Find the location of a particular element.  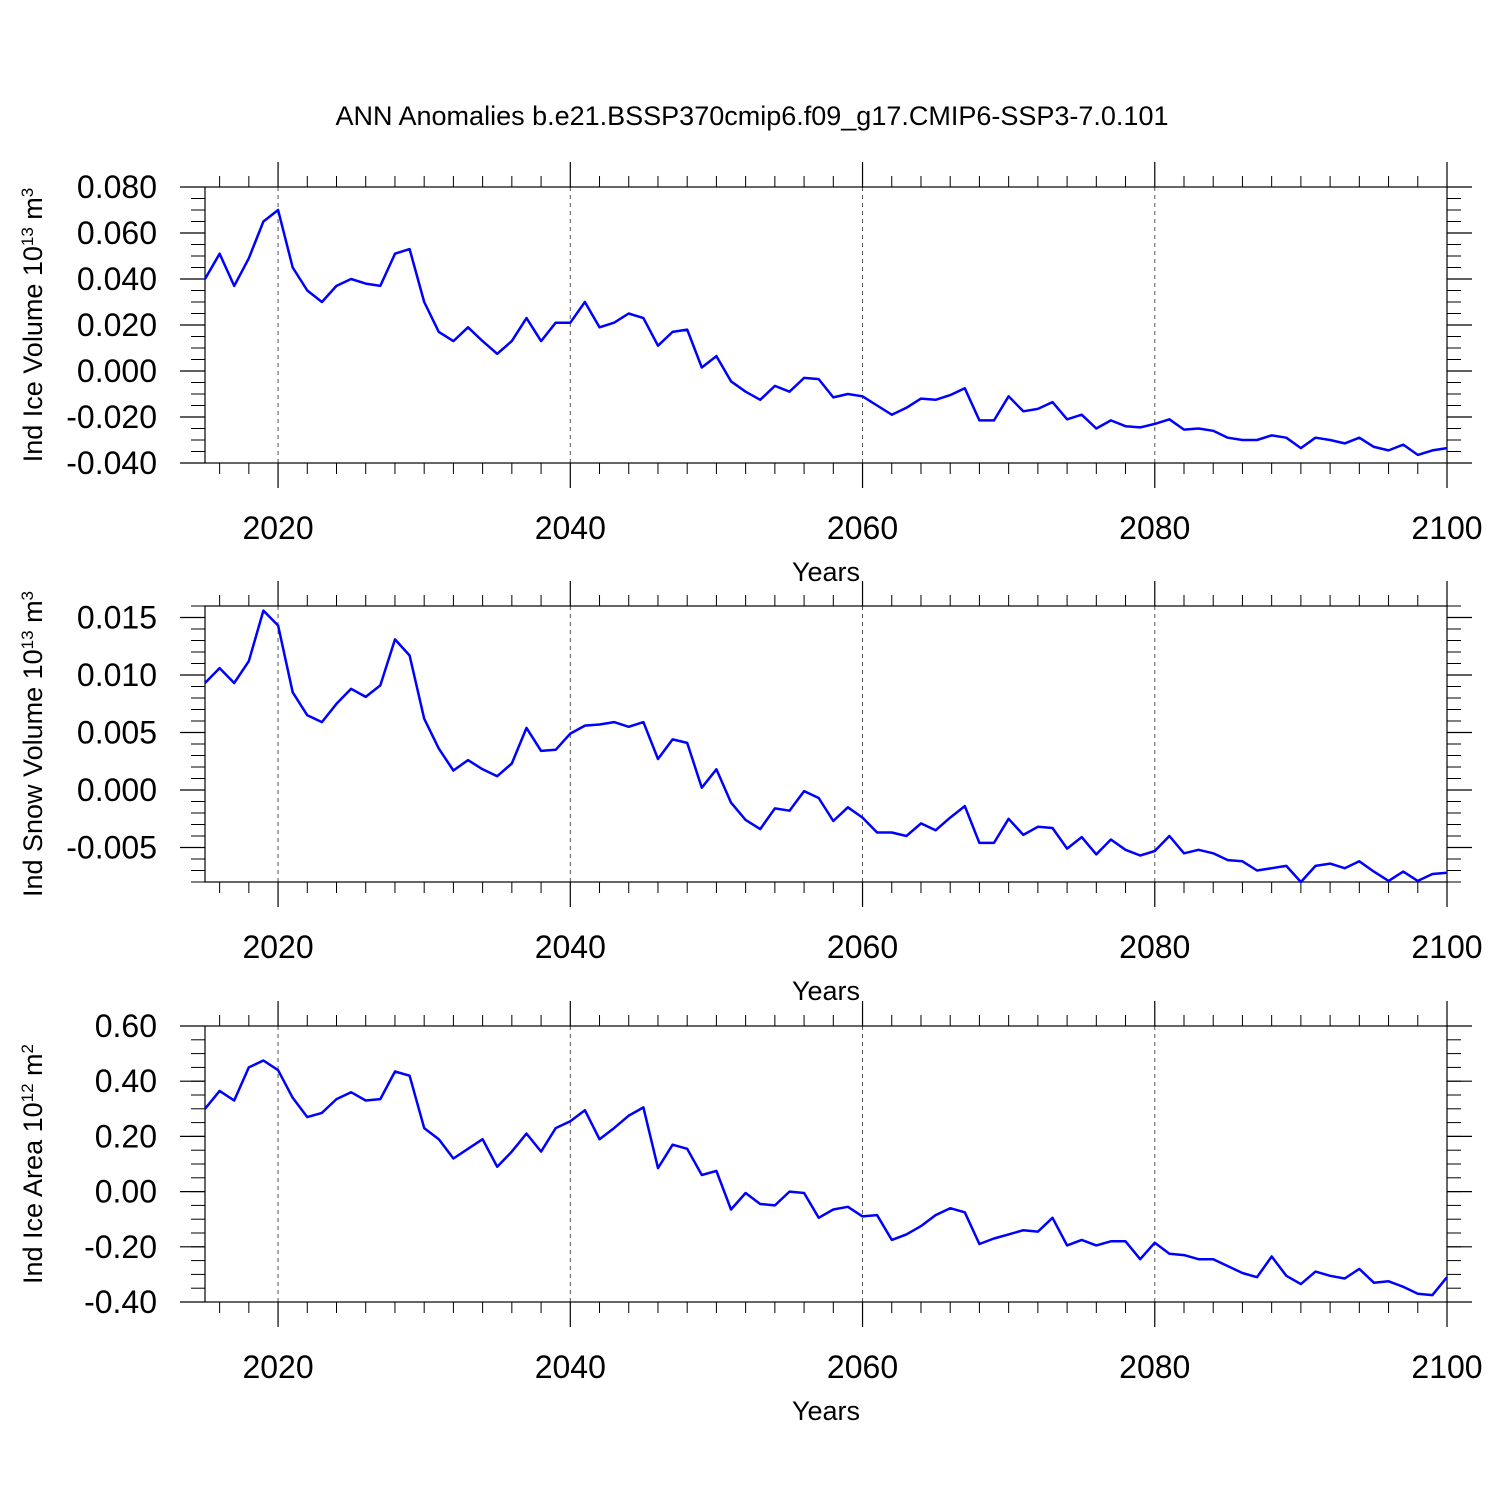

y-axis-title: Ind Ice Volume 1013 m3 is located at coordinates (33, 325).